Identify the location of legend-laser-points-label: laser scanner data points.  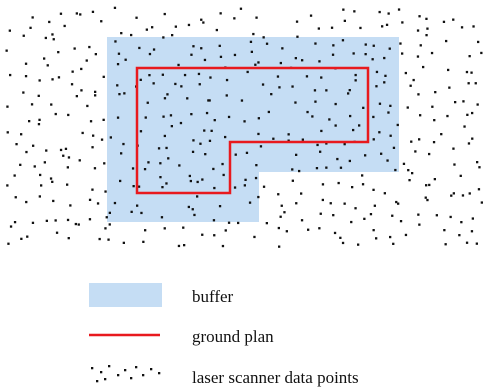
(275, 377).